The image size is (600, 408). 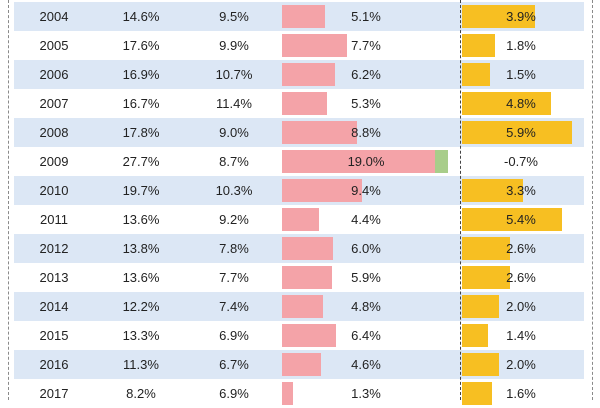 I want to click on col3-value: 5.3%, so click(x=366, y=103).